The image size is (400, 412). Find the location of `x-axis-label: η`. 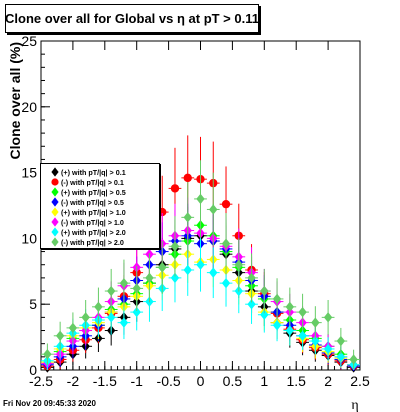

x-axis-label: η is located at coordinates (354, 405).